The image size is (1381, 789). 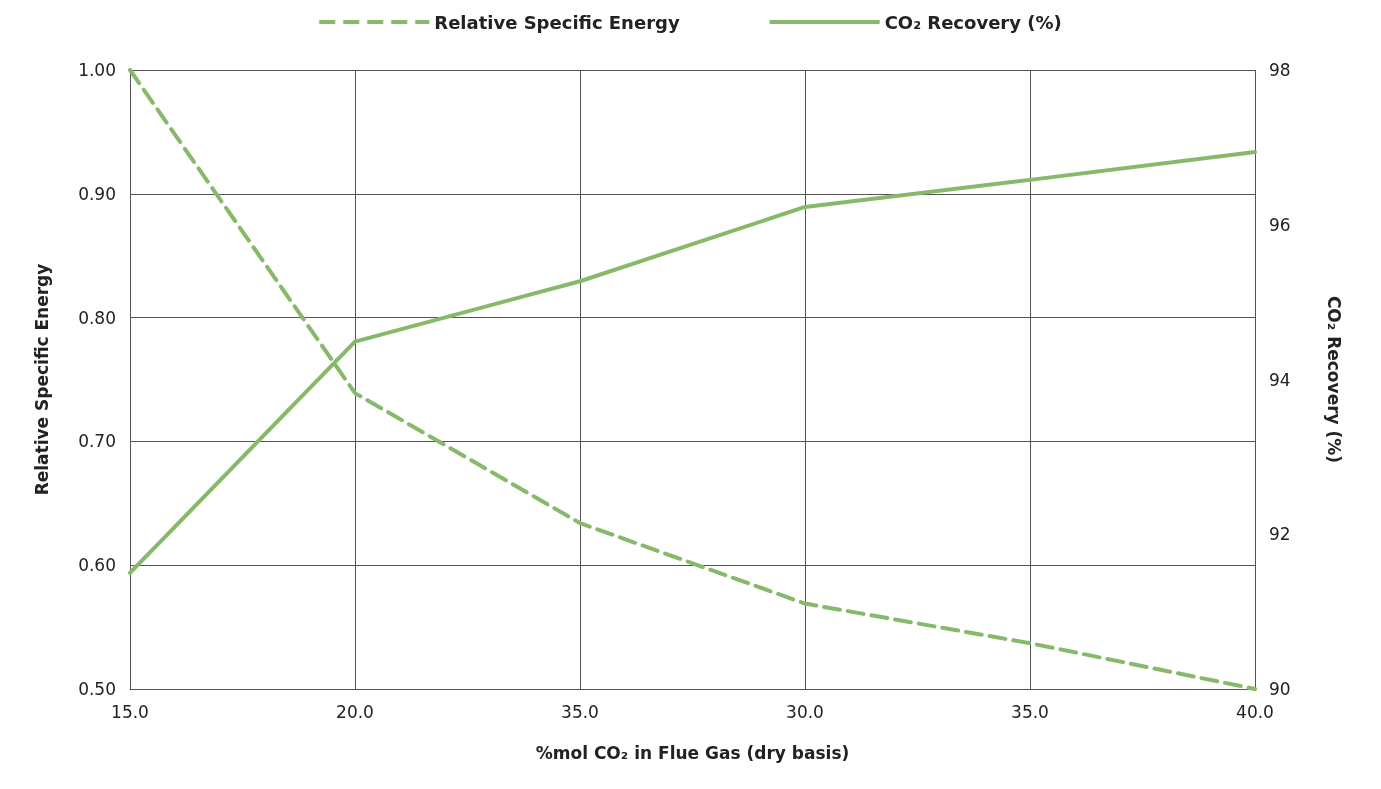 What do you see at coordinates (1333, 379) in the screenshot?
I see `y2-axis-title: CO₂ Recovery (%)` at bounding box center [1333, 379].